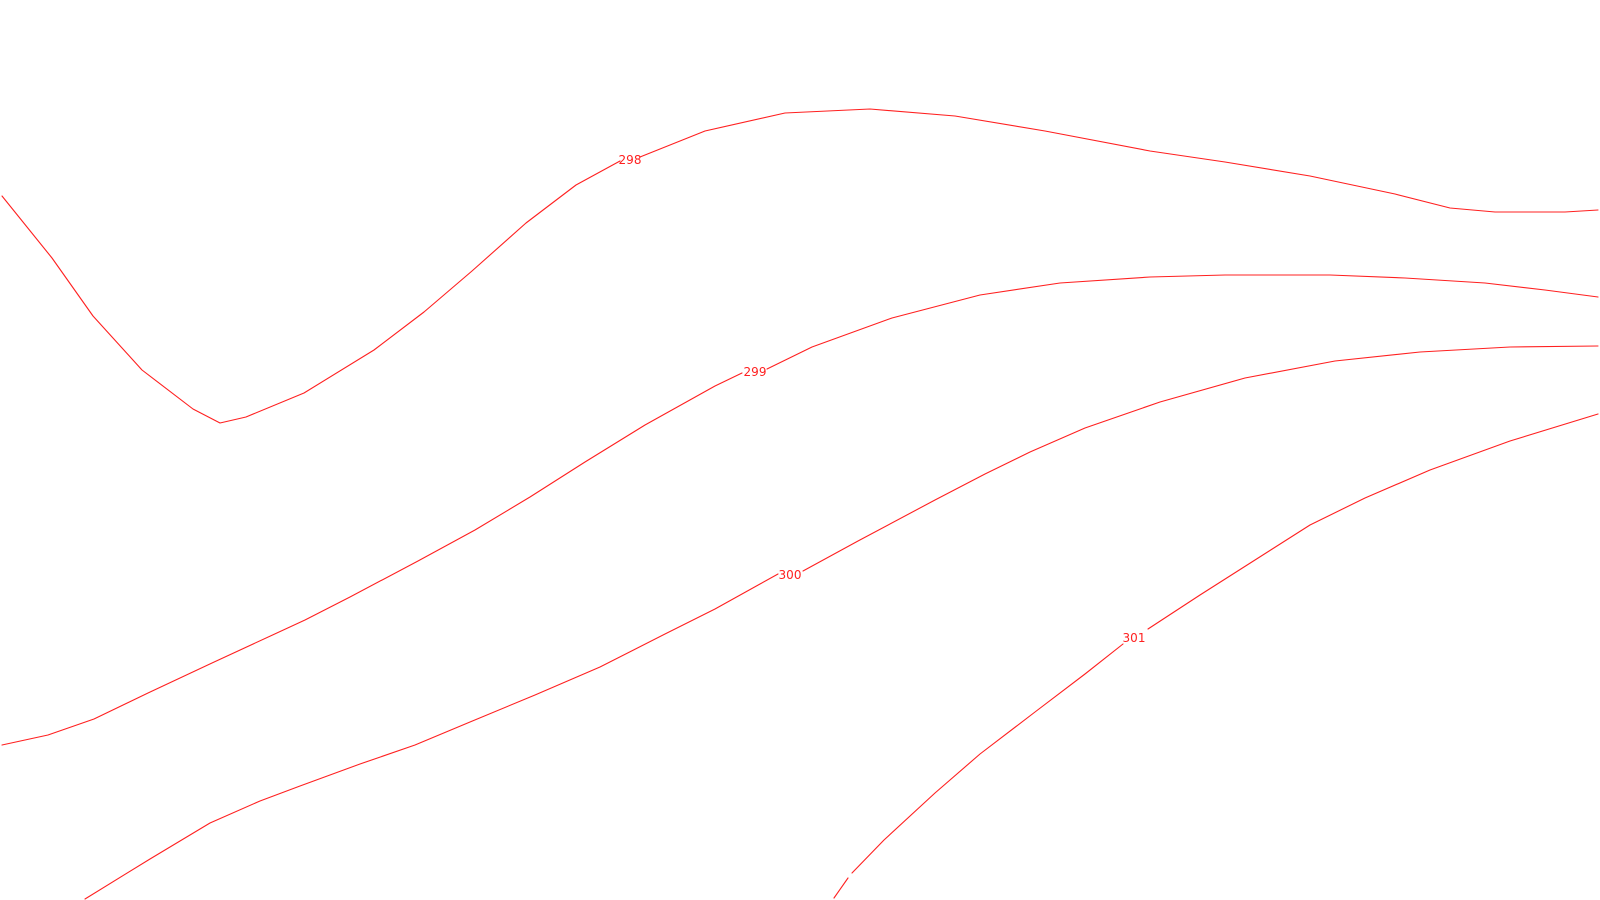 This screenshot has width=1600, height=900. Describe the element at coordinates (755, 372) in the screenshot. I see `contour-label-299: 299` at that location.